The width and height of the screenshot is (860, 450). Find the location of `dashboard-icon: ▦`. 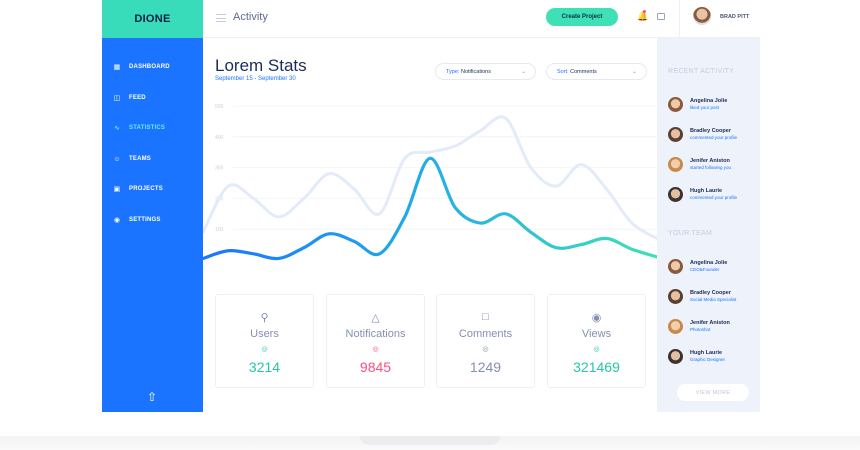

dashboard-icon: ▦ is located at coordinates (117, 67).